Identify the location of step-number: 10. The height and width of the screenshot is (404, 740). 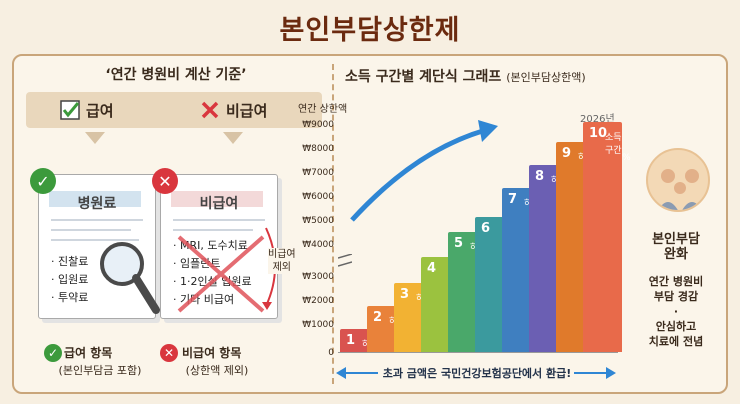
(598, 133).